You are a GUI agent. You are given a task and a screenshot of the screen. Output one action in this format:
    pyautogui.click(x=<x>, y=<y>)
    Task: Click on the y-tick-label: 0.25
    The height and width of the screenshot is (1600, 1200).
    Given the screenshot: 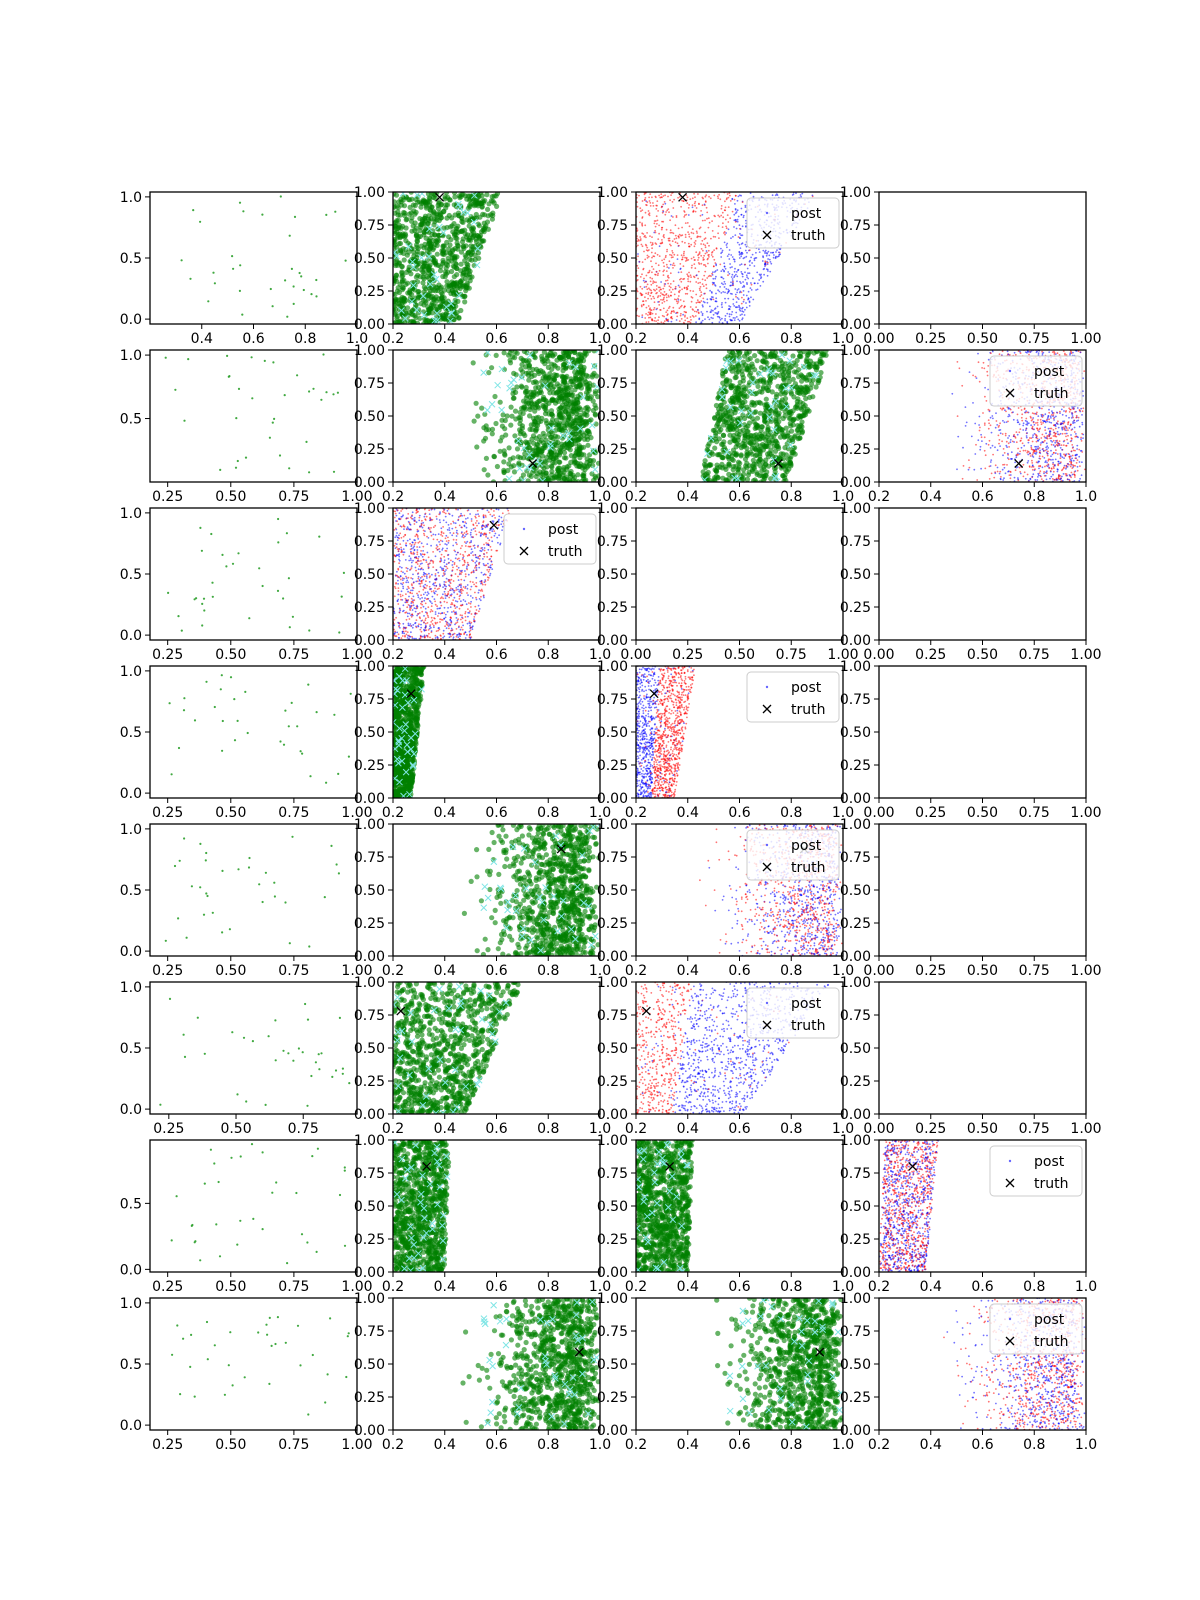 What is the action you would take?
    pyautogui.click(x=612, y=450)
    